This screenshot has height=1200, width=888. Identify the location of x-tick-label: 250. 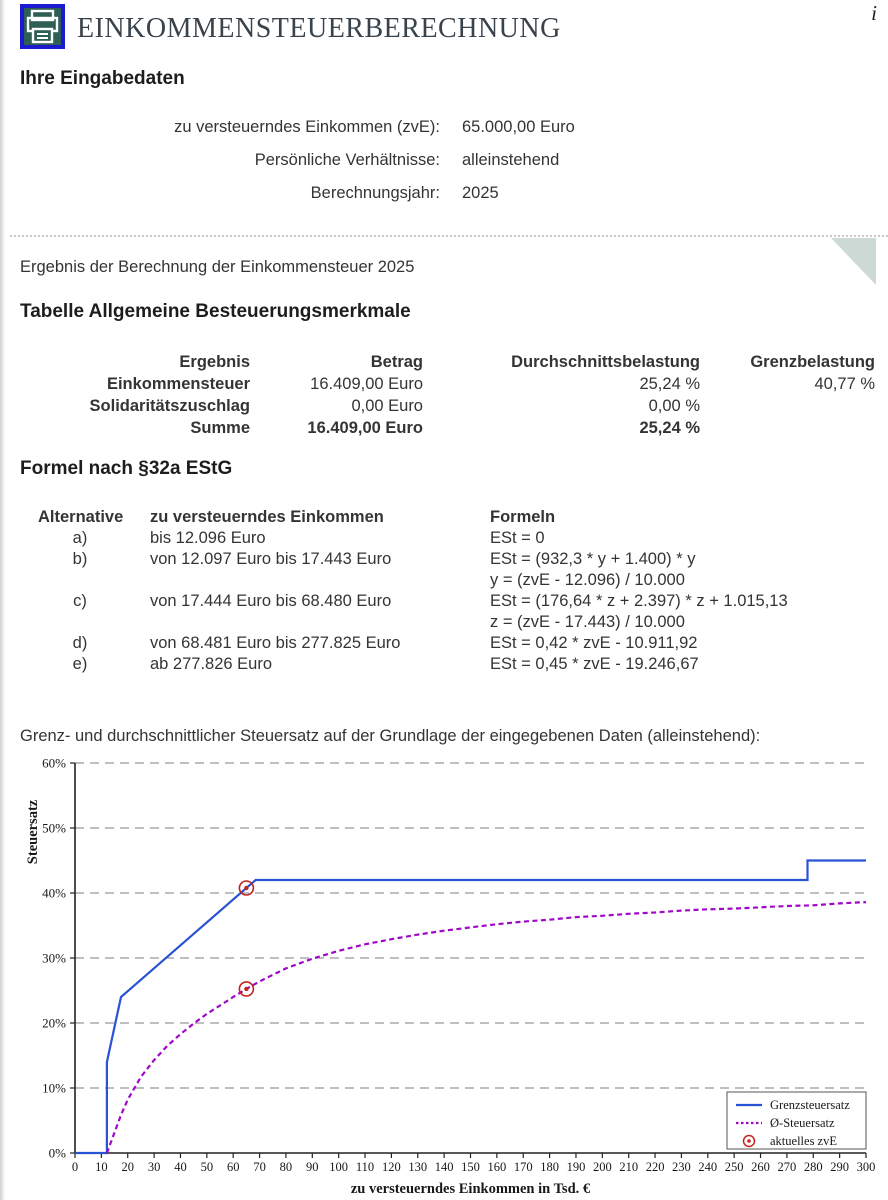
(734, 1167).